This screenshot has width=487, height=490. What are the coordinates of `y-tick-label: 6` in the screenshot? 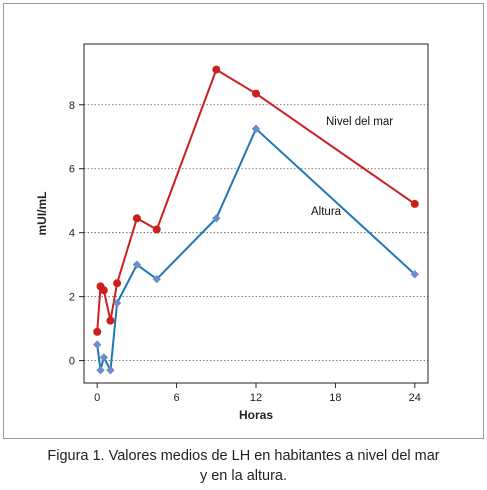 It's located at (72, 170).